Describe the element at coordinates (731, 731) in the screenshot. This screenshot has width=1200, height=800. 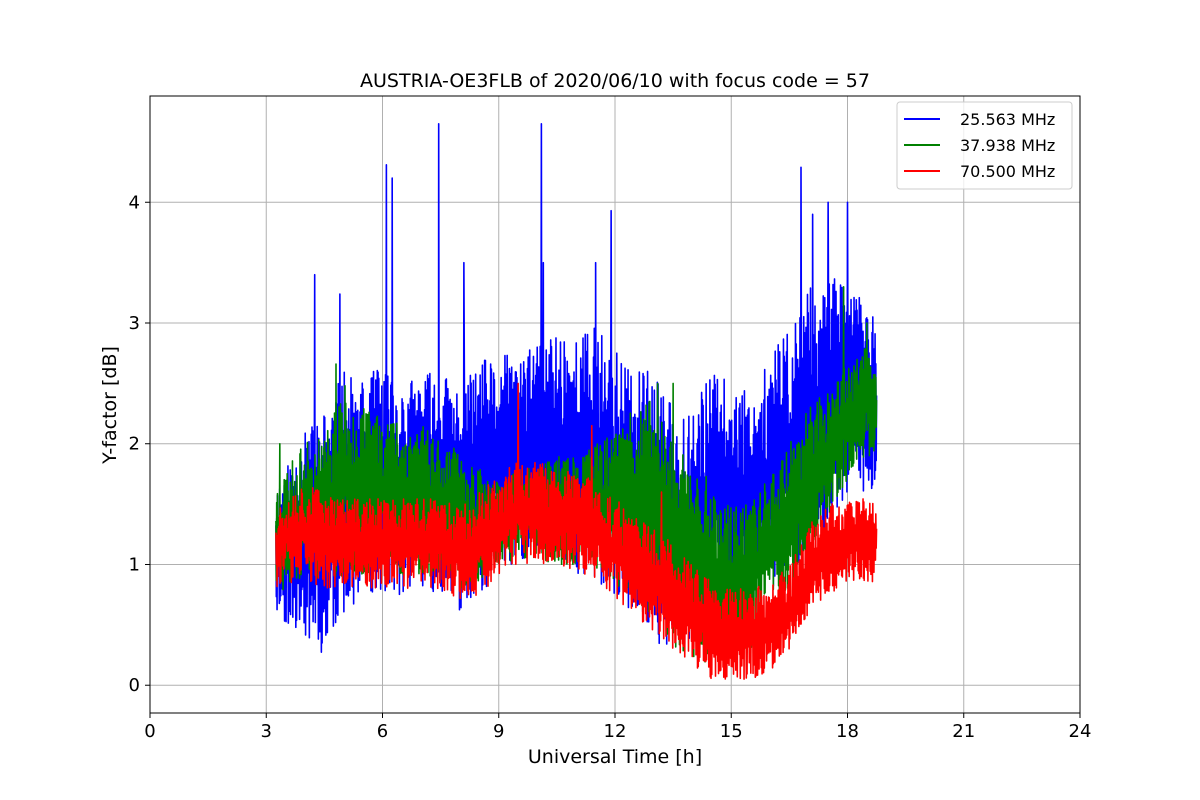
I see `x-tick-label: 15` at that location.